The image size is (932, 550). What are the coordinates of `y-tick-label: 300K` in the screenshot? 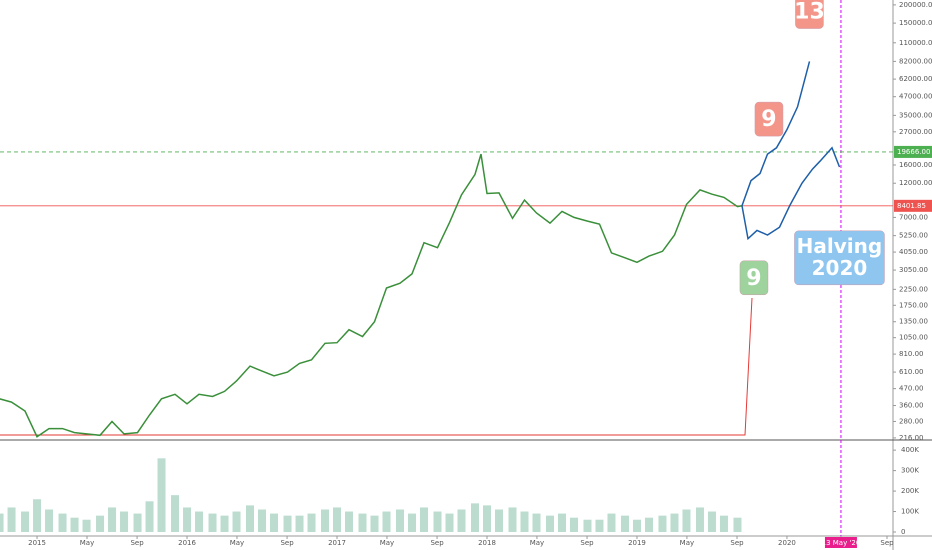 It's located at (910, 471).